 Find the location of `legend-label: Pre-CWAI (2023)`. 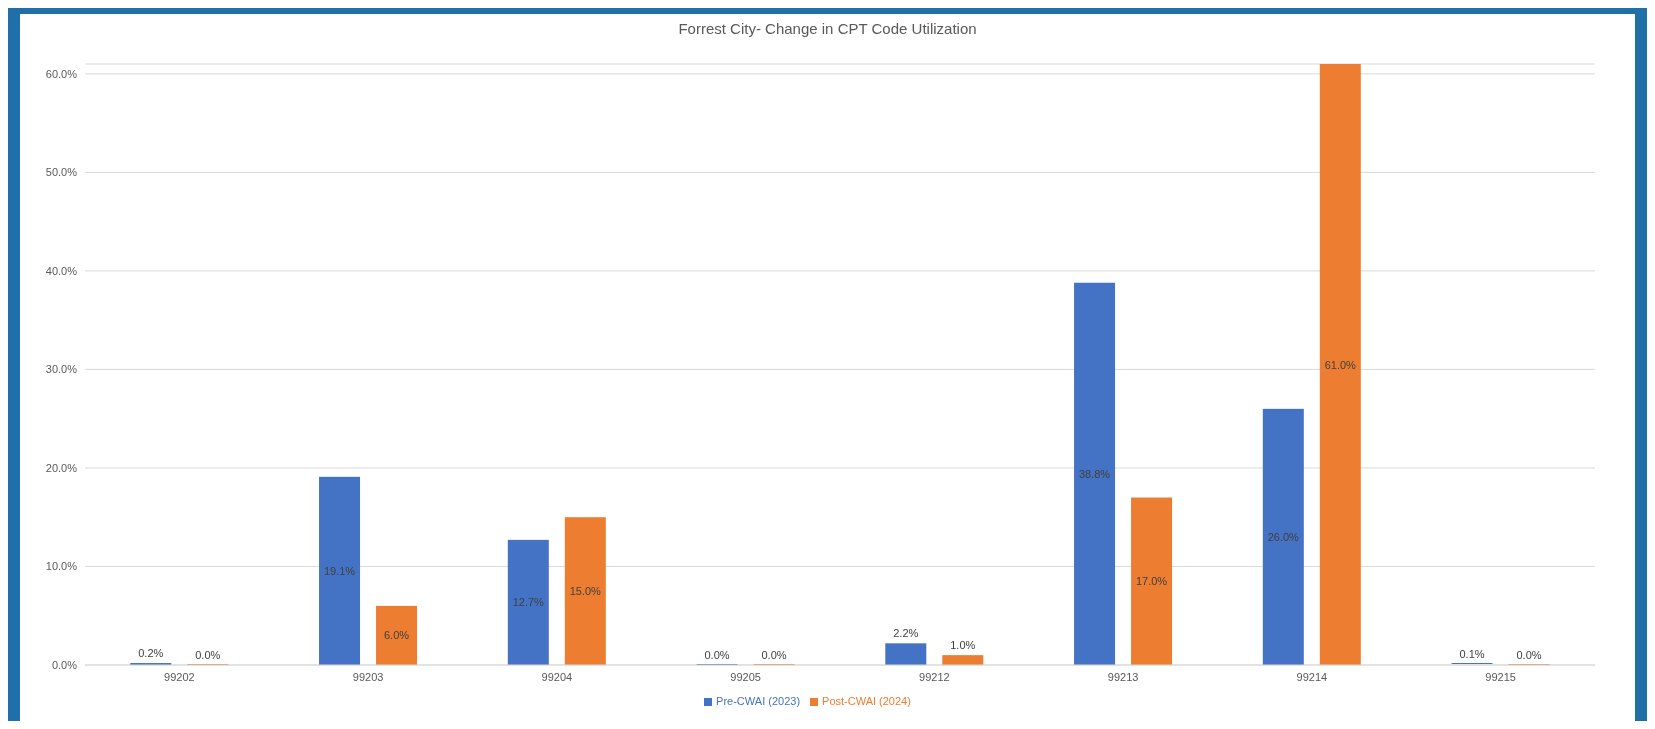

legend-label: Pre-CWAI (2023) is located at coordinates (758, 701).